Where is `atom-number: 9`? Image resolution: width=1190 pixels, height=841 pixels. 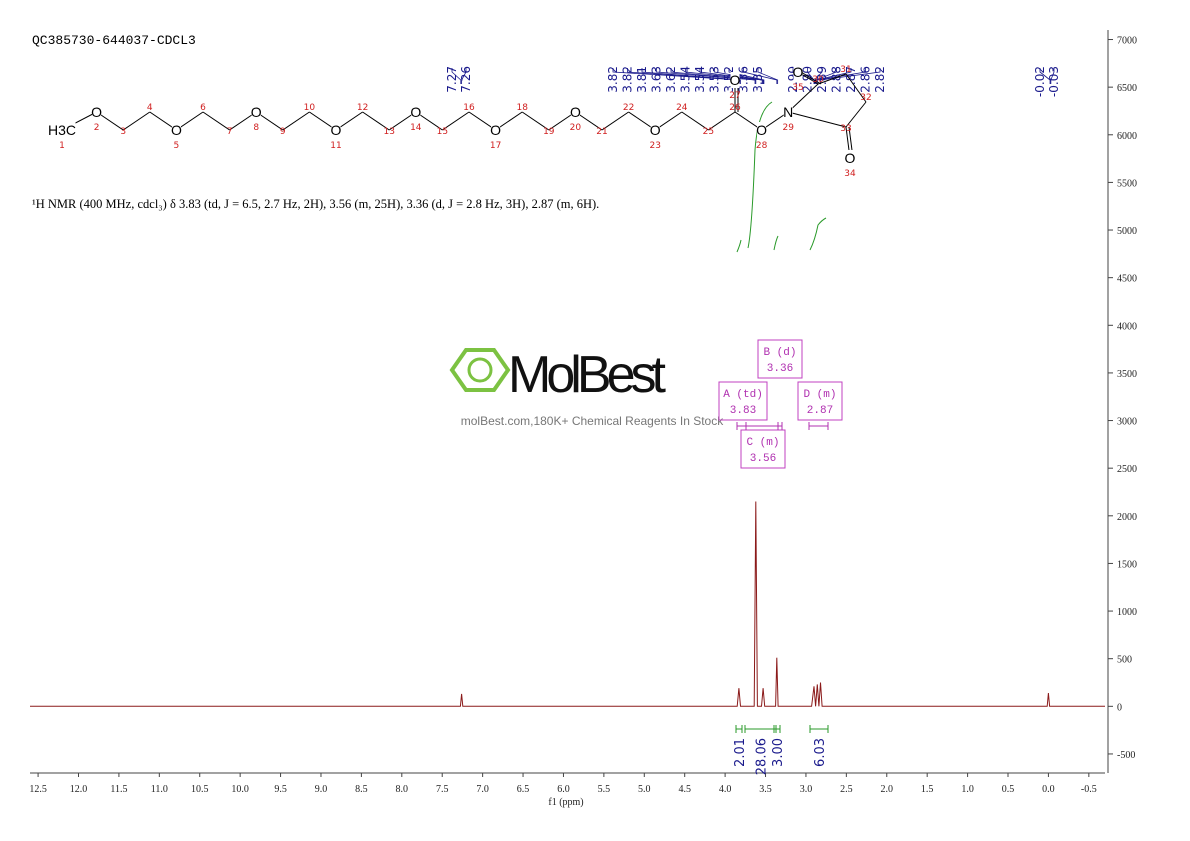 atom-number: 9 is located at coordinates (283, 132).